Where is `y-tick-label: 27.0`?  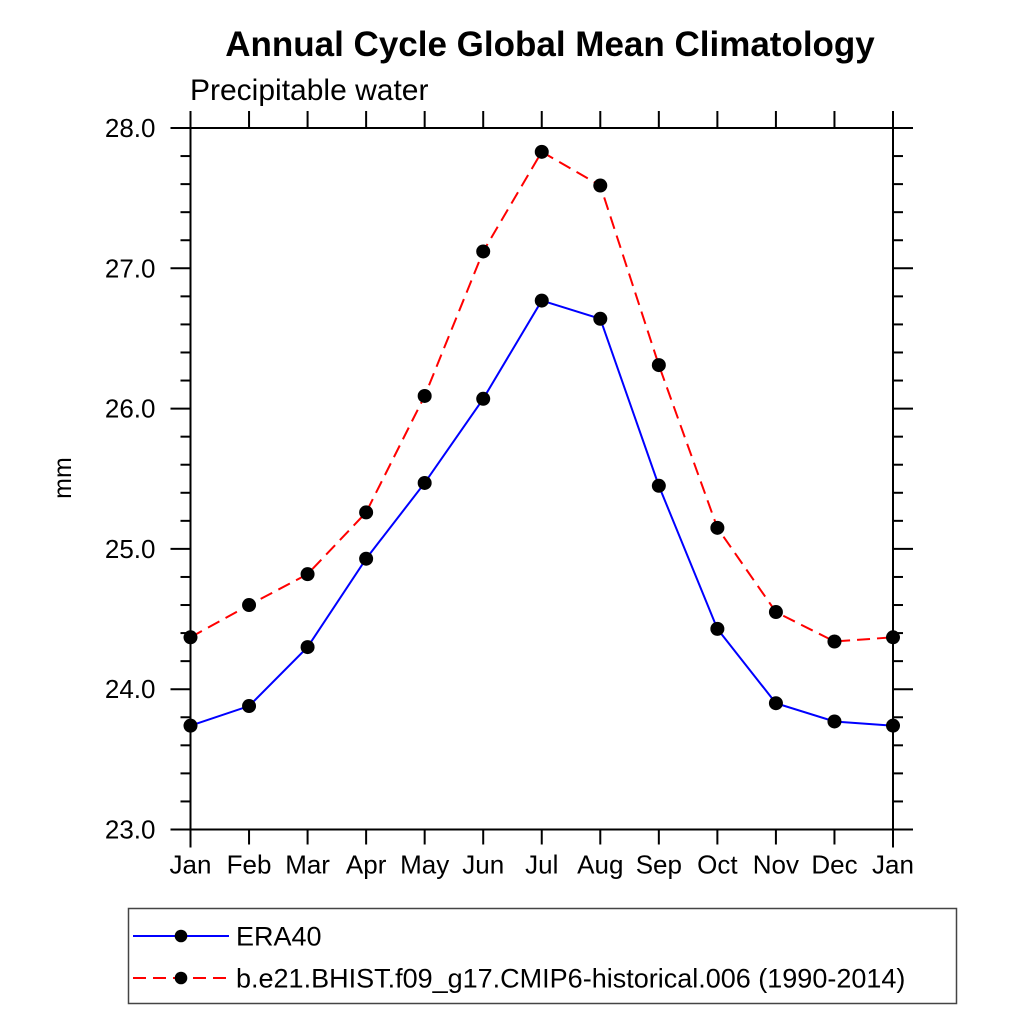 y-tick-label: 27.0 is located at coordinates (130, 268).